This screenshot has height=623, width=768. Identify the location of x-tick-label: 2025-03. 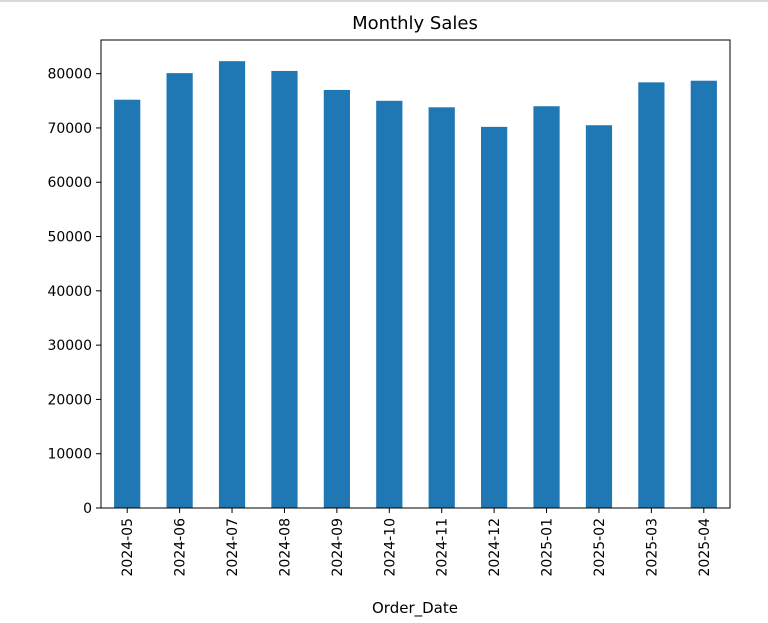
(652, 547).